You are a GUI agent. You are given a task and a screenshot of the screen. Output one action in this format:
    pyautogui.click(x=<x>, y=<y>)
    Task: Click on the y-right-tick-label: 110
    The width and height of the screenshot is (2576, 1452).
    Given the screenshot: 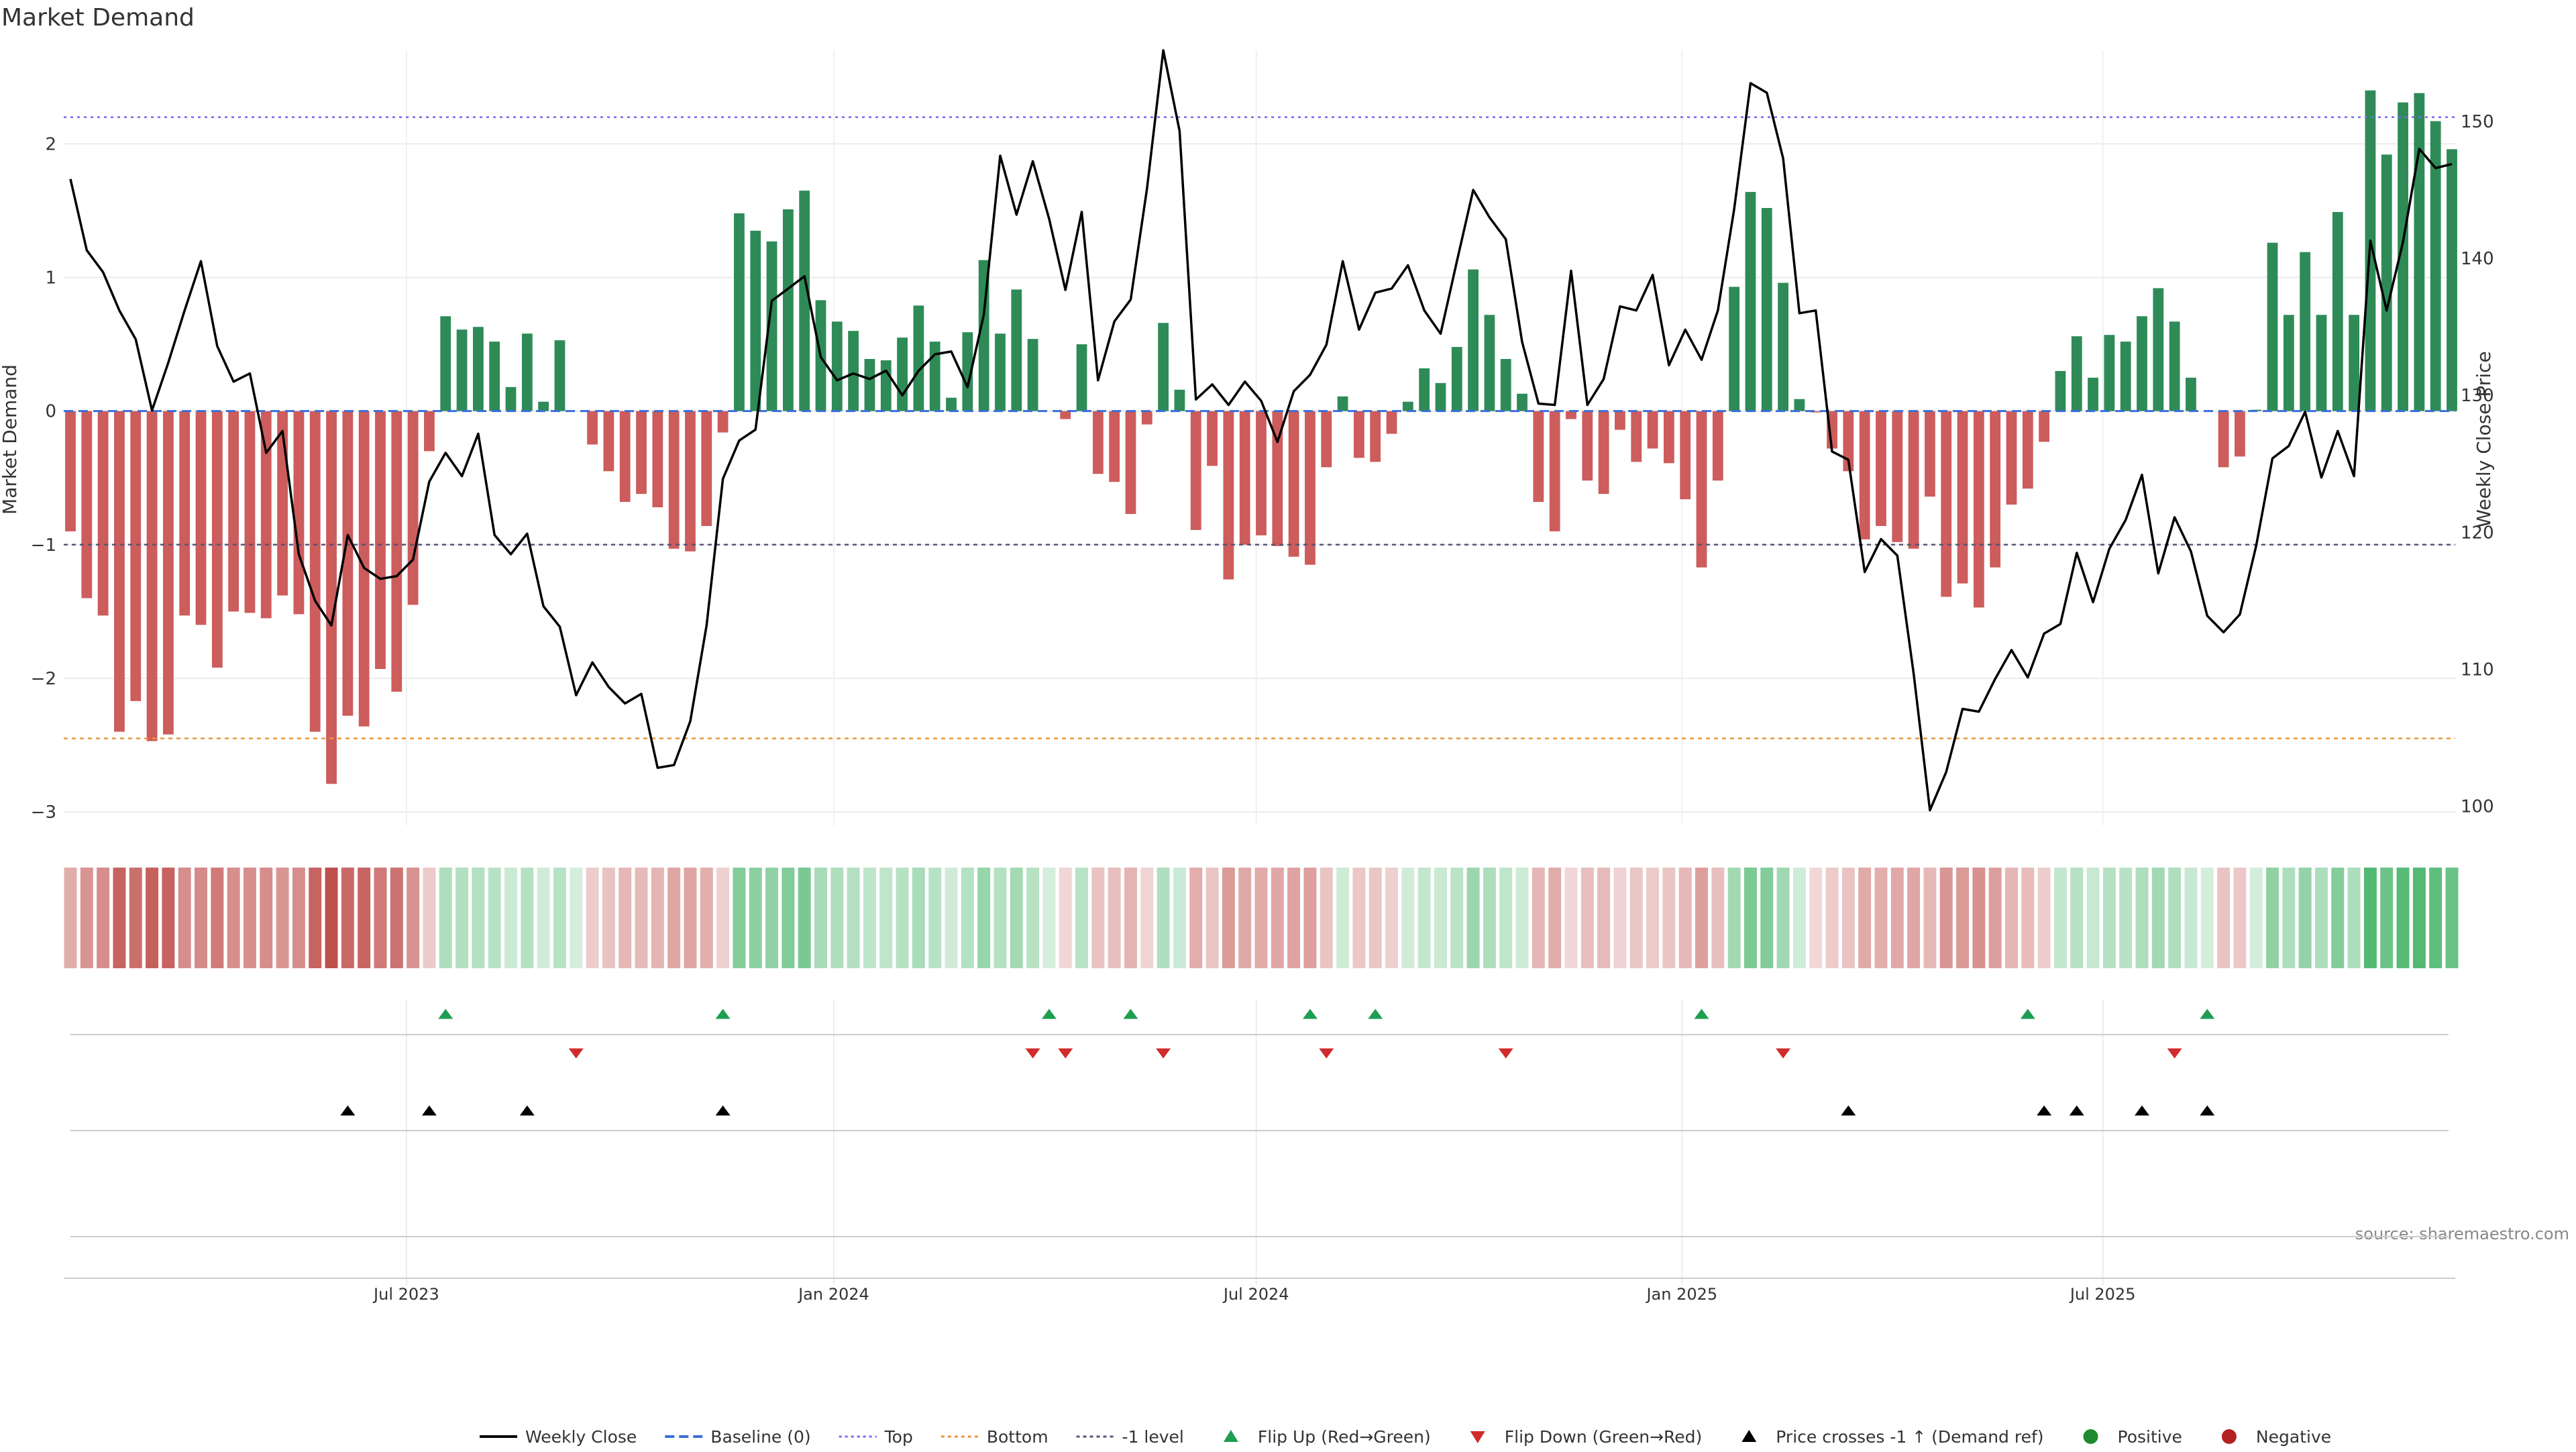 What is the action you would take?
    pyautogui.click(x=2477, y=670)
    